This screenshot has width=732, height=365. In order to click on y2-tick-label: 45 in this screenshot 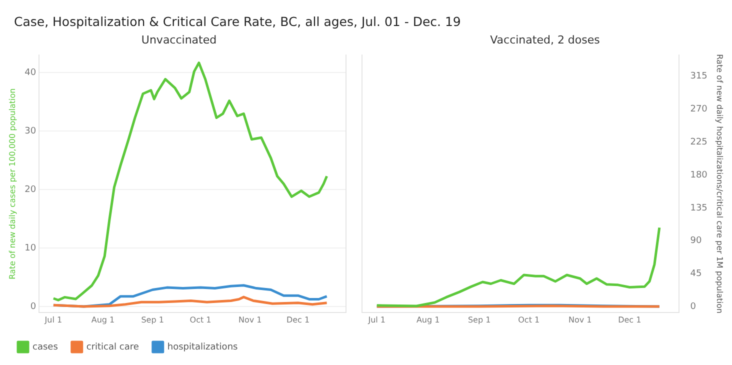, I will do `click(696, 274)`.